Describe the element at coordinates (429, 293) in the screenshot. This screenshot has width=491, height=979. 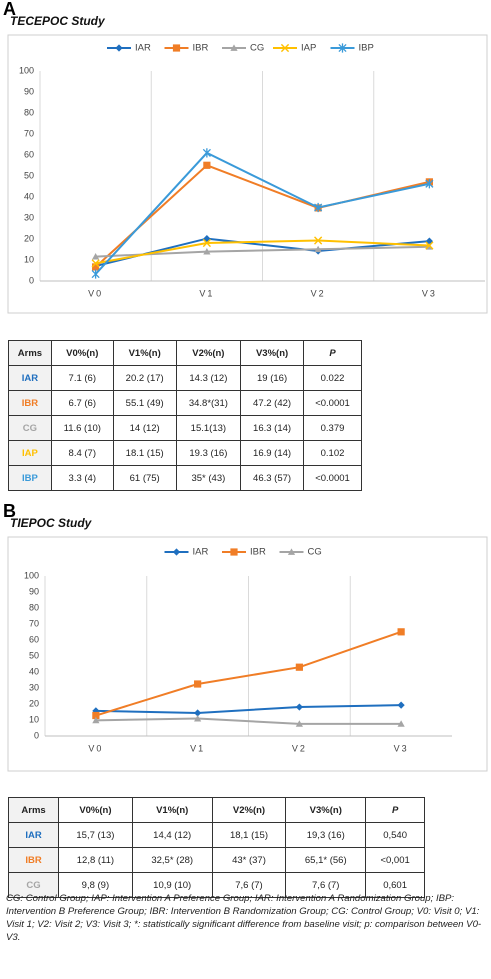
I see `x-tick-label: V3` at that location.